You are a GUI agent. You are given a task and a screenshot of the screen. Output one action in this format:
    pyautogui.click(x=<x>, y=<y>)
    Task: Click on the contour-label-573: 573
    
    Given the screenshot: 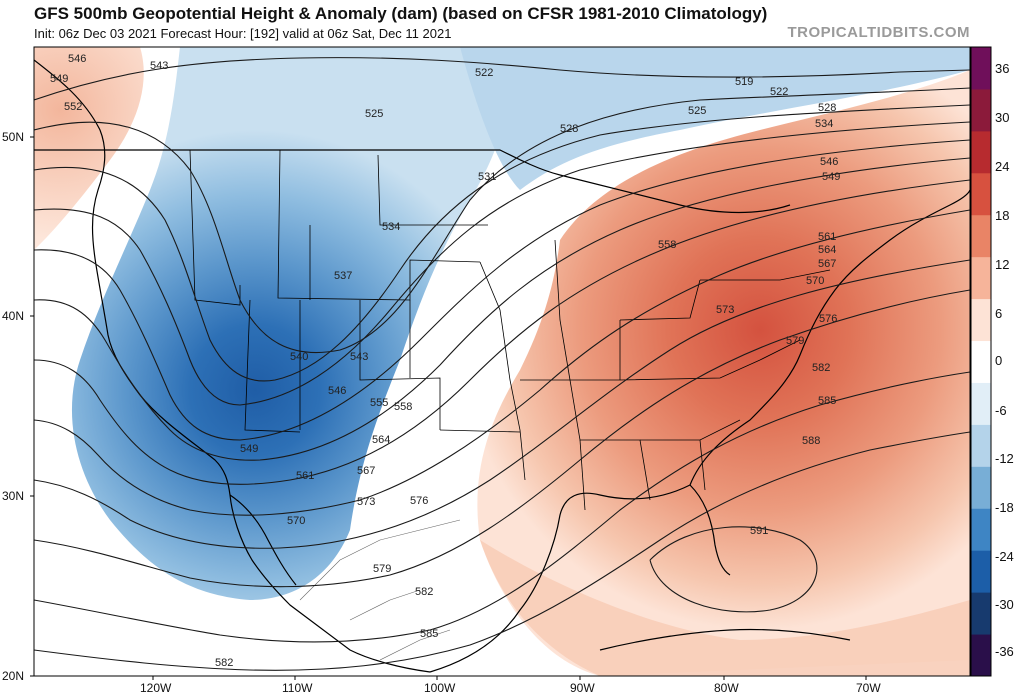 What is the action you would take?
    pyautogui.click(x=366, y=502)
    